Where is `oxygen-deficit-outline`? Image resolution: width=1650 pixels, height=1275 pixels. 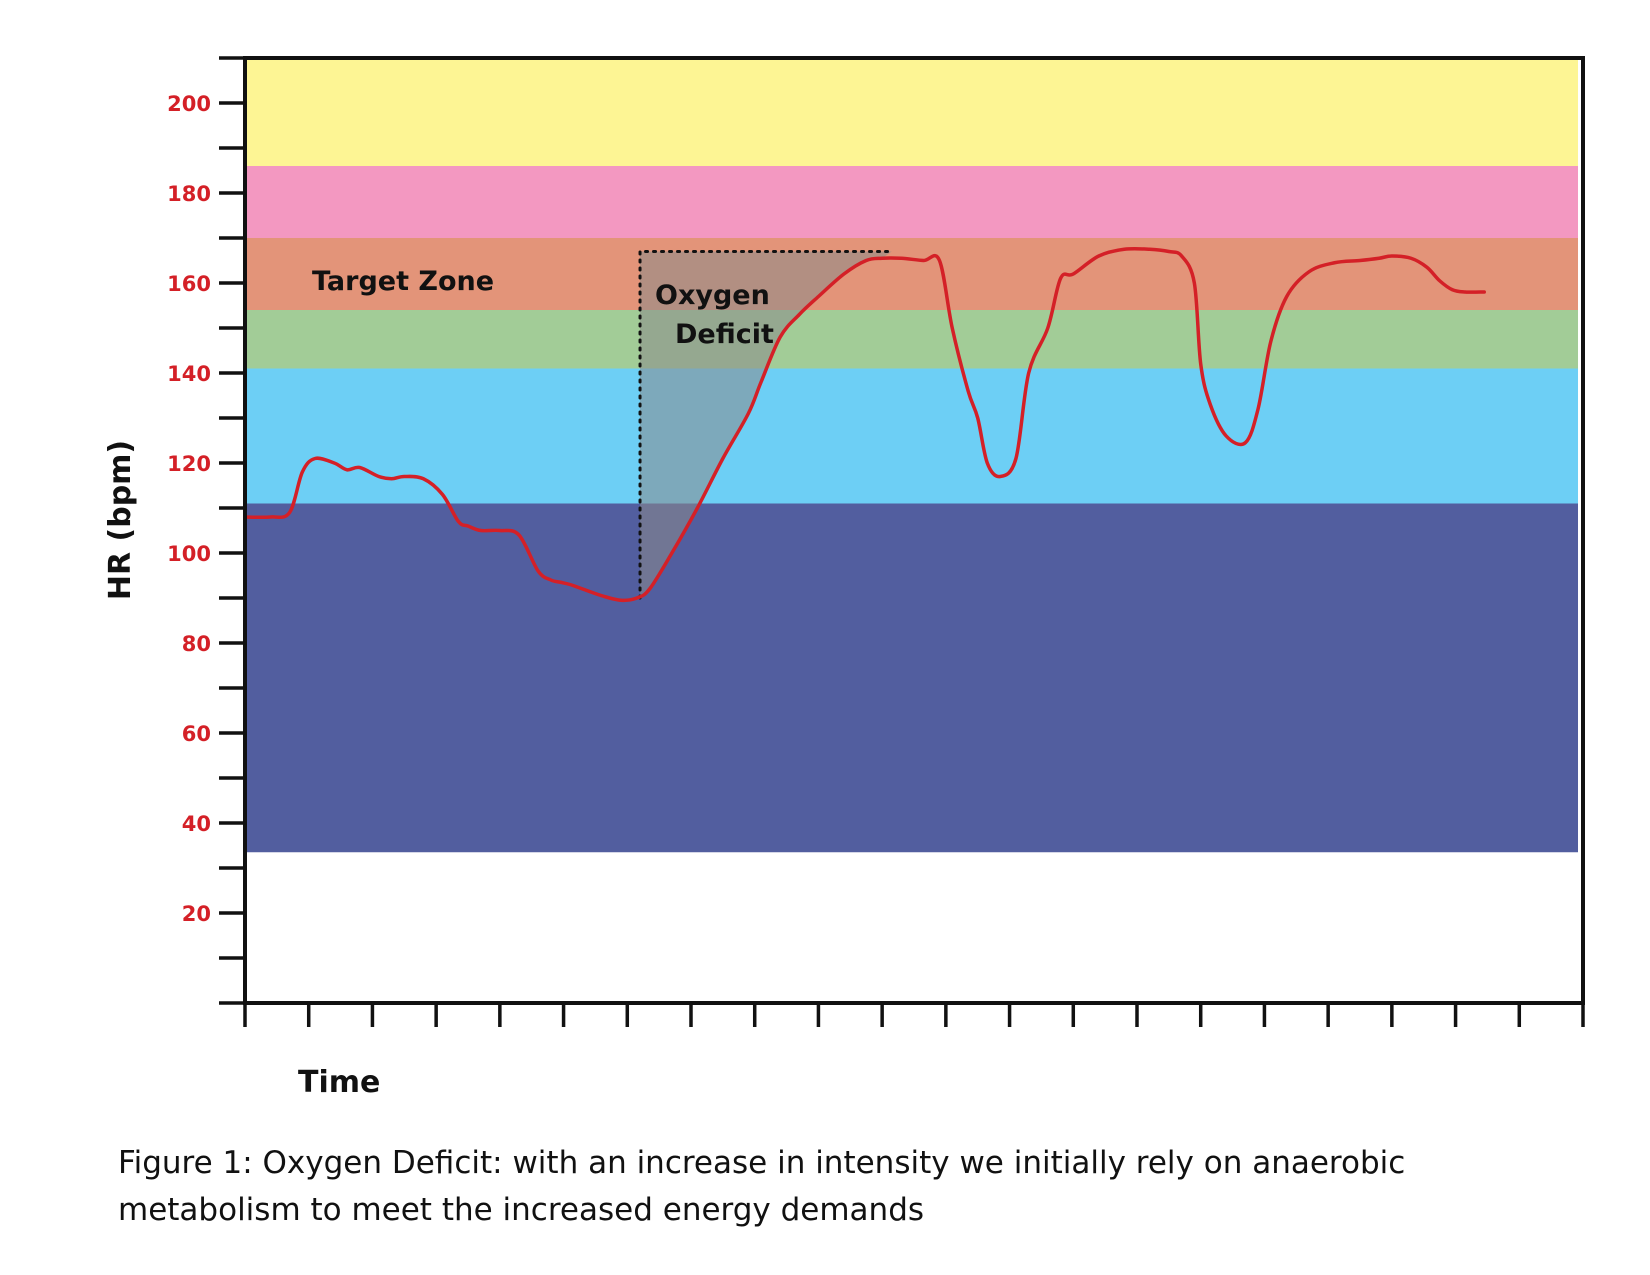
oxygen-deficit-outline is located at coordinates (766, 425).